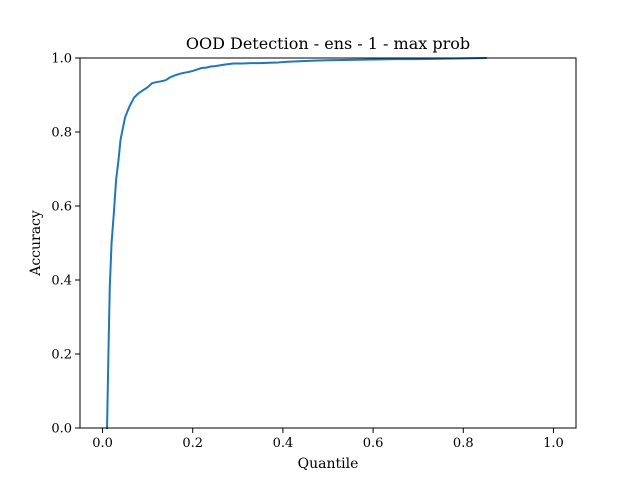 The image size is (640, 484). Describe the element at coordinates (463, 443) in the screenshot. I see `x-tick-label: 0.8` at that location.